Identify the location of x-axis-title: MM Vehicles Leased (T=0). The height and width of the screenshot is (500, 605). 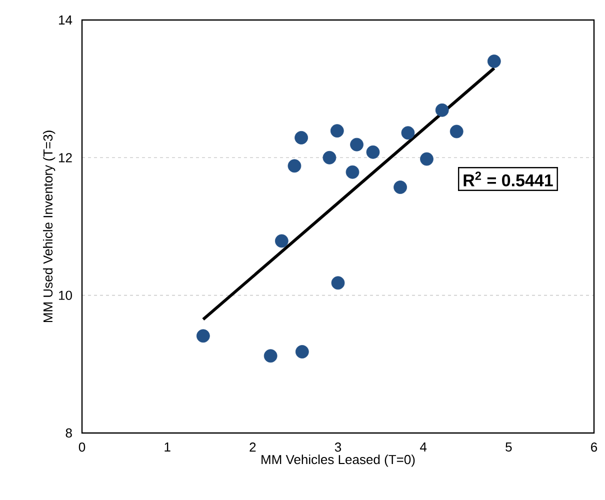
(338, 460).